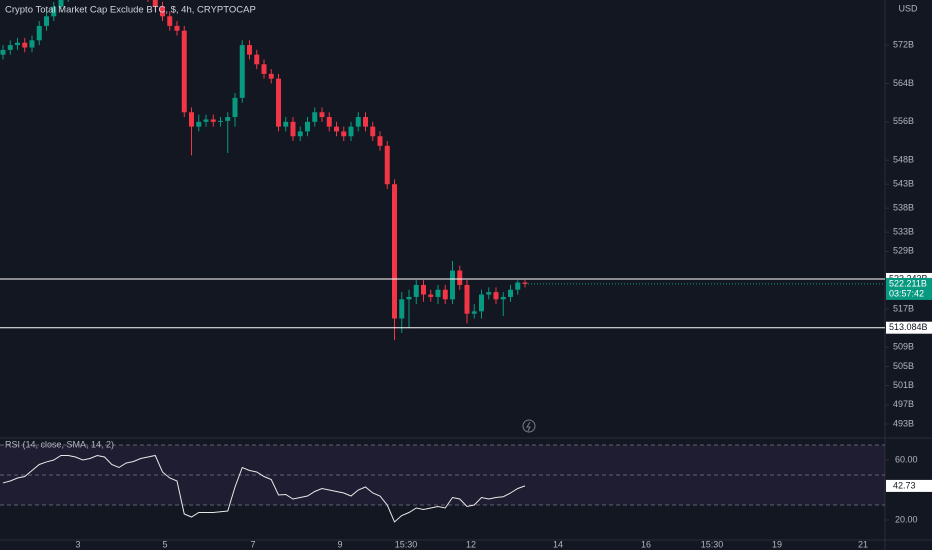  What do you see at coordinates (903, 208) in the screenshot?
I see `y-tick-label: 538B` at bounding box center [903, 208].